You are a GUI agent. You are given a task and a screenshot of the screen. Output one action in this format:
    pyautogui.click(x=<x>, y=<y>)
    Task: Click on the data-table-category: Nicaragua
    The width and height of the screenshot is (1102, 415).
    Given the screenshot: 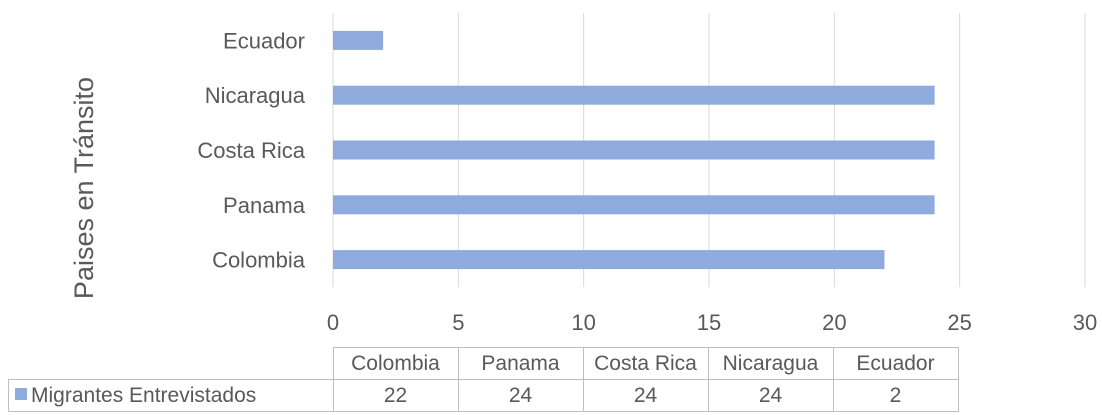 What is the action you would take?
    pyautogui.click(x=770, y=363)
    